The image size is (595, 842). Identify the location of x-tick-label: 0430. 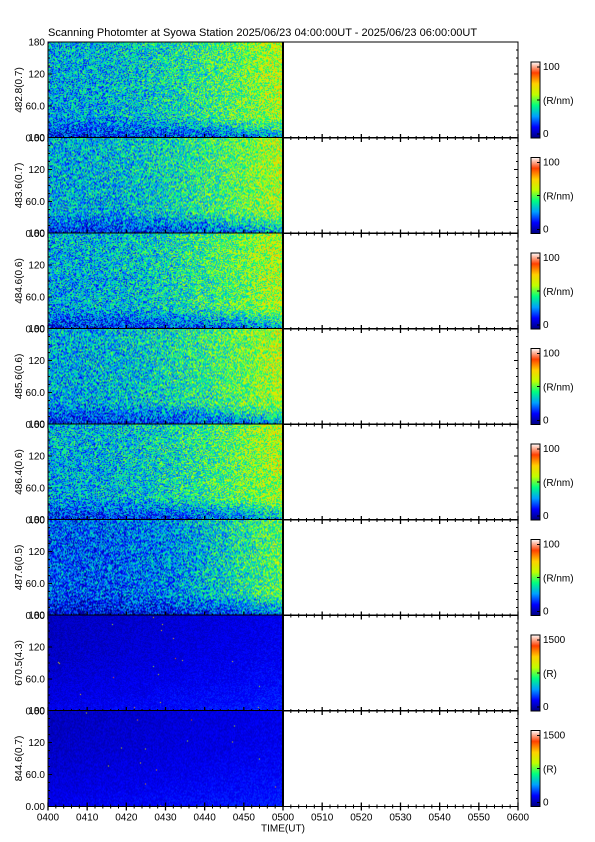
(165, 818).